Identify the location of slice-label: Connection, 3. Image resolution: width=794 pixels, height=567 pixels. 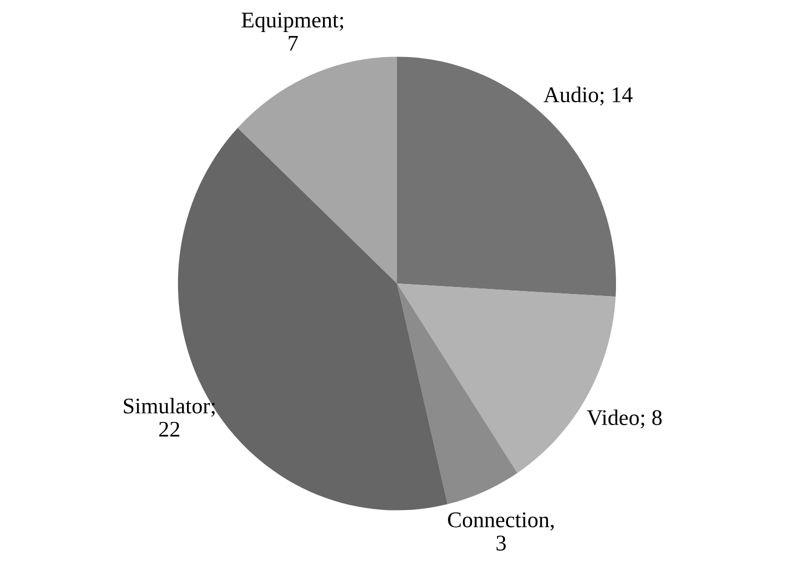
(501, 531).